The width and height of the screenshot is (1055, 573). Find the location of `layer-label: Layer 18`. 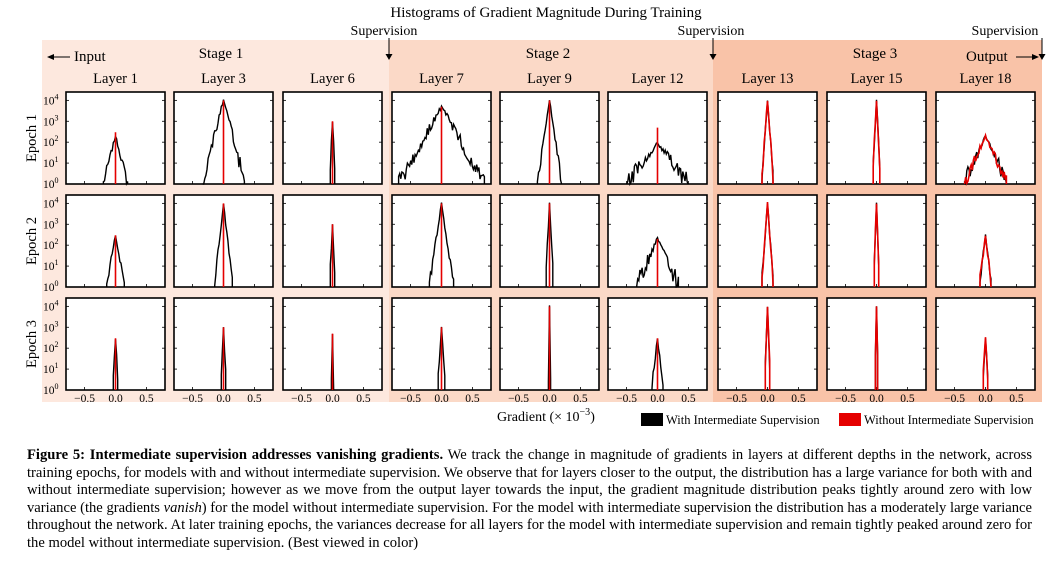

layer-label: Layer 18 is located at coordinates (986, 79).